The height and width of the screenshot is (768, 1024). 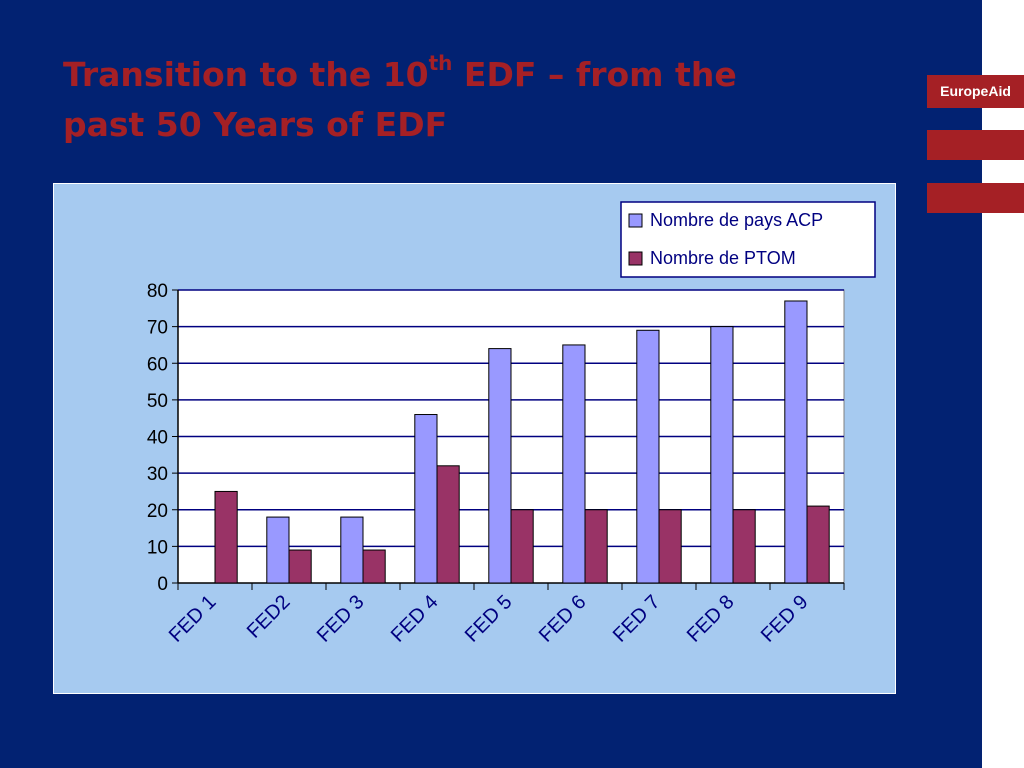 I want to click on y-tick-label: 20, so click(x=157, y=511).